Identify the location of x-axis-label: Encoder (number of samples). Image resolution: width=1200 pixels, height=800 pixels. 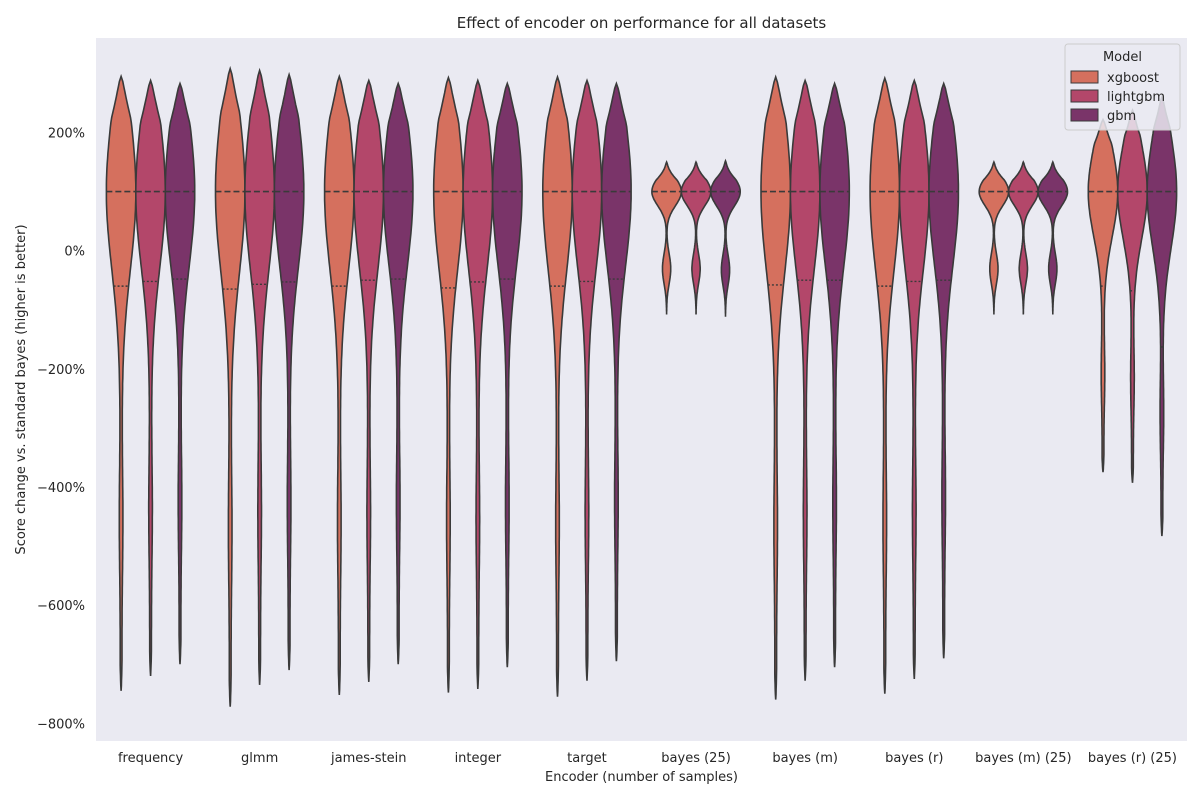
(641, 777).